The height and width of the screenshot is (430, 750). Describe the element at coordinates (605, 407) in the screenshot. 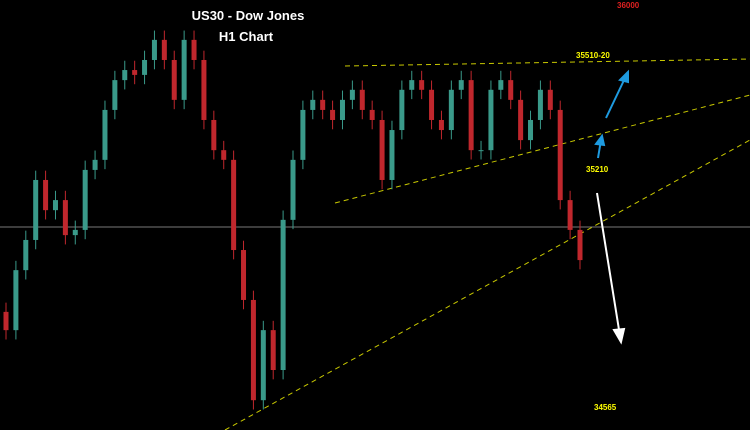

I see `annotation: 34565` at that location.